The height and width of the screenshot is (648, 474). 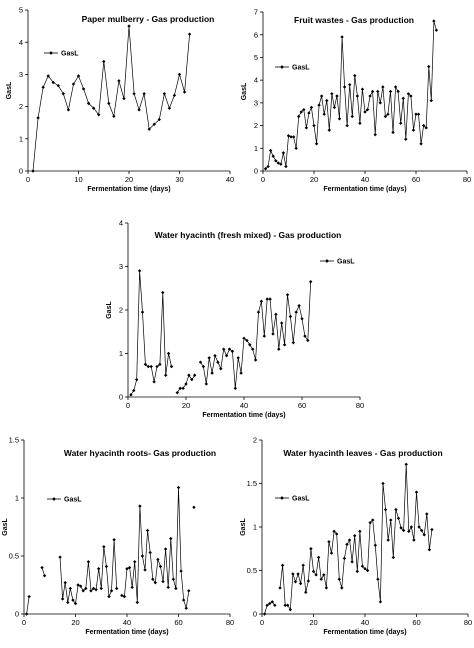 I want to click on y-tick-label: 2, so click(x=255, y=440).